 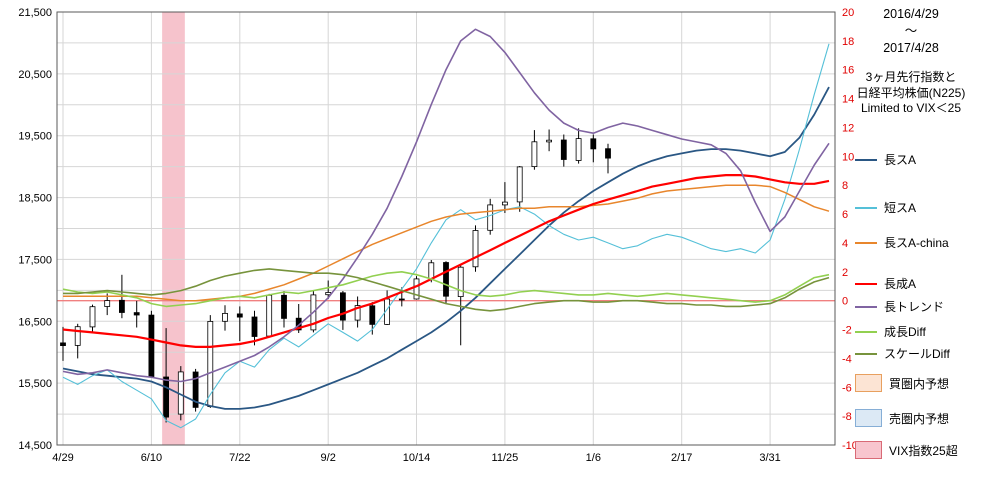 I want to click on legend-item-buy-zone: 買圏内予想, so click(x=902, y=383).